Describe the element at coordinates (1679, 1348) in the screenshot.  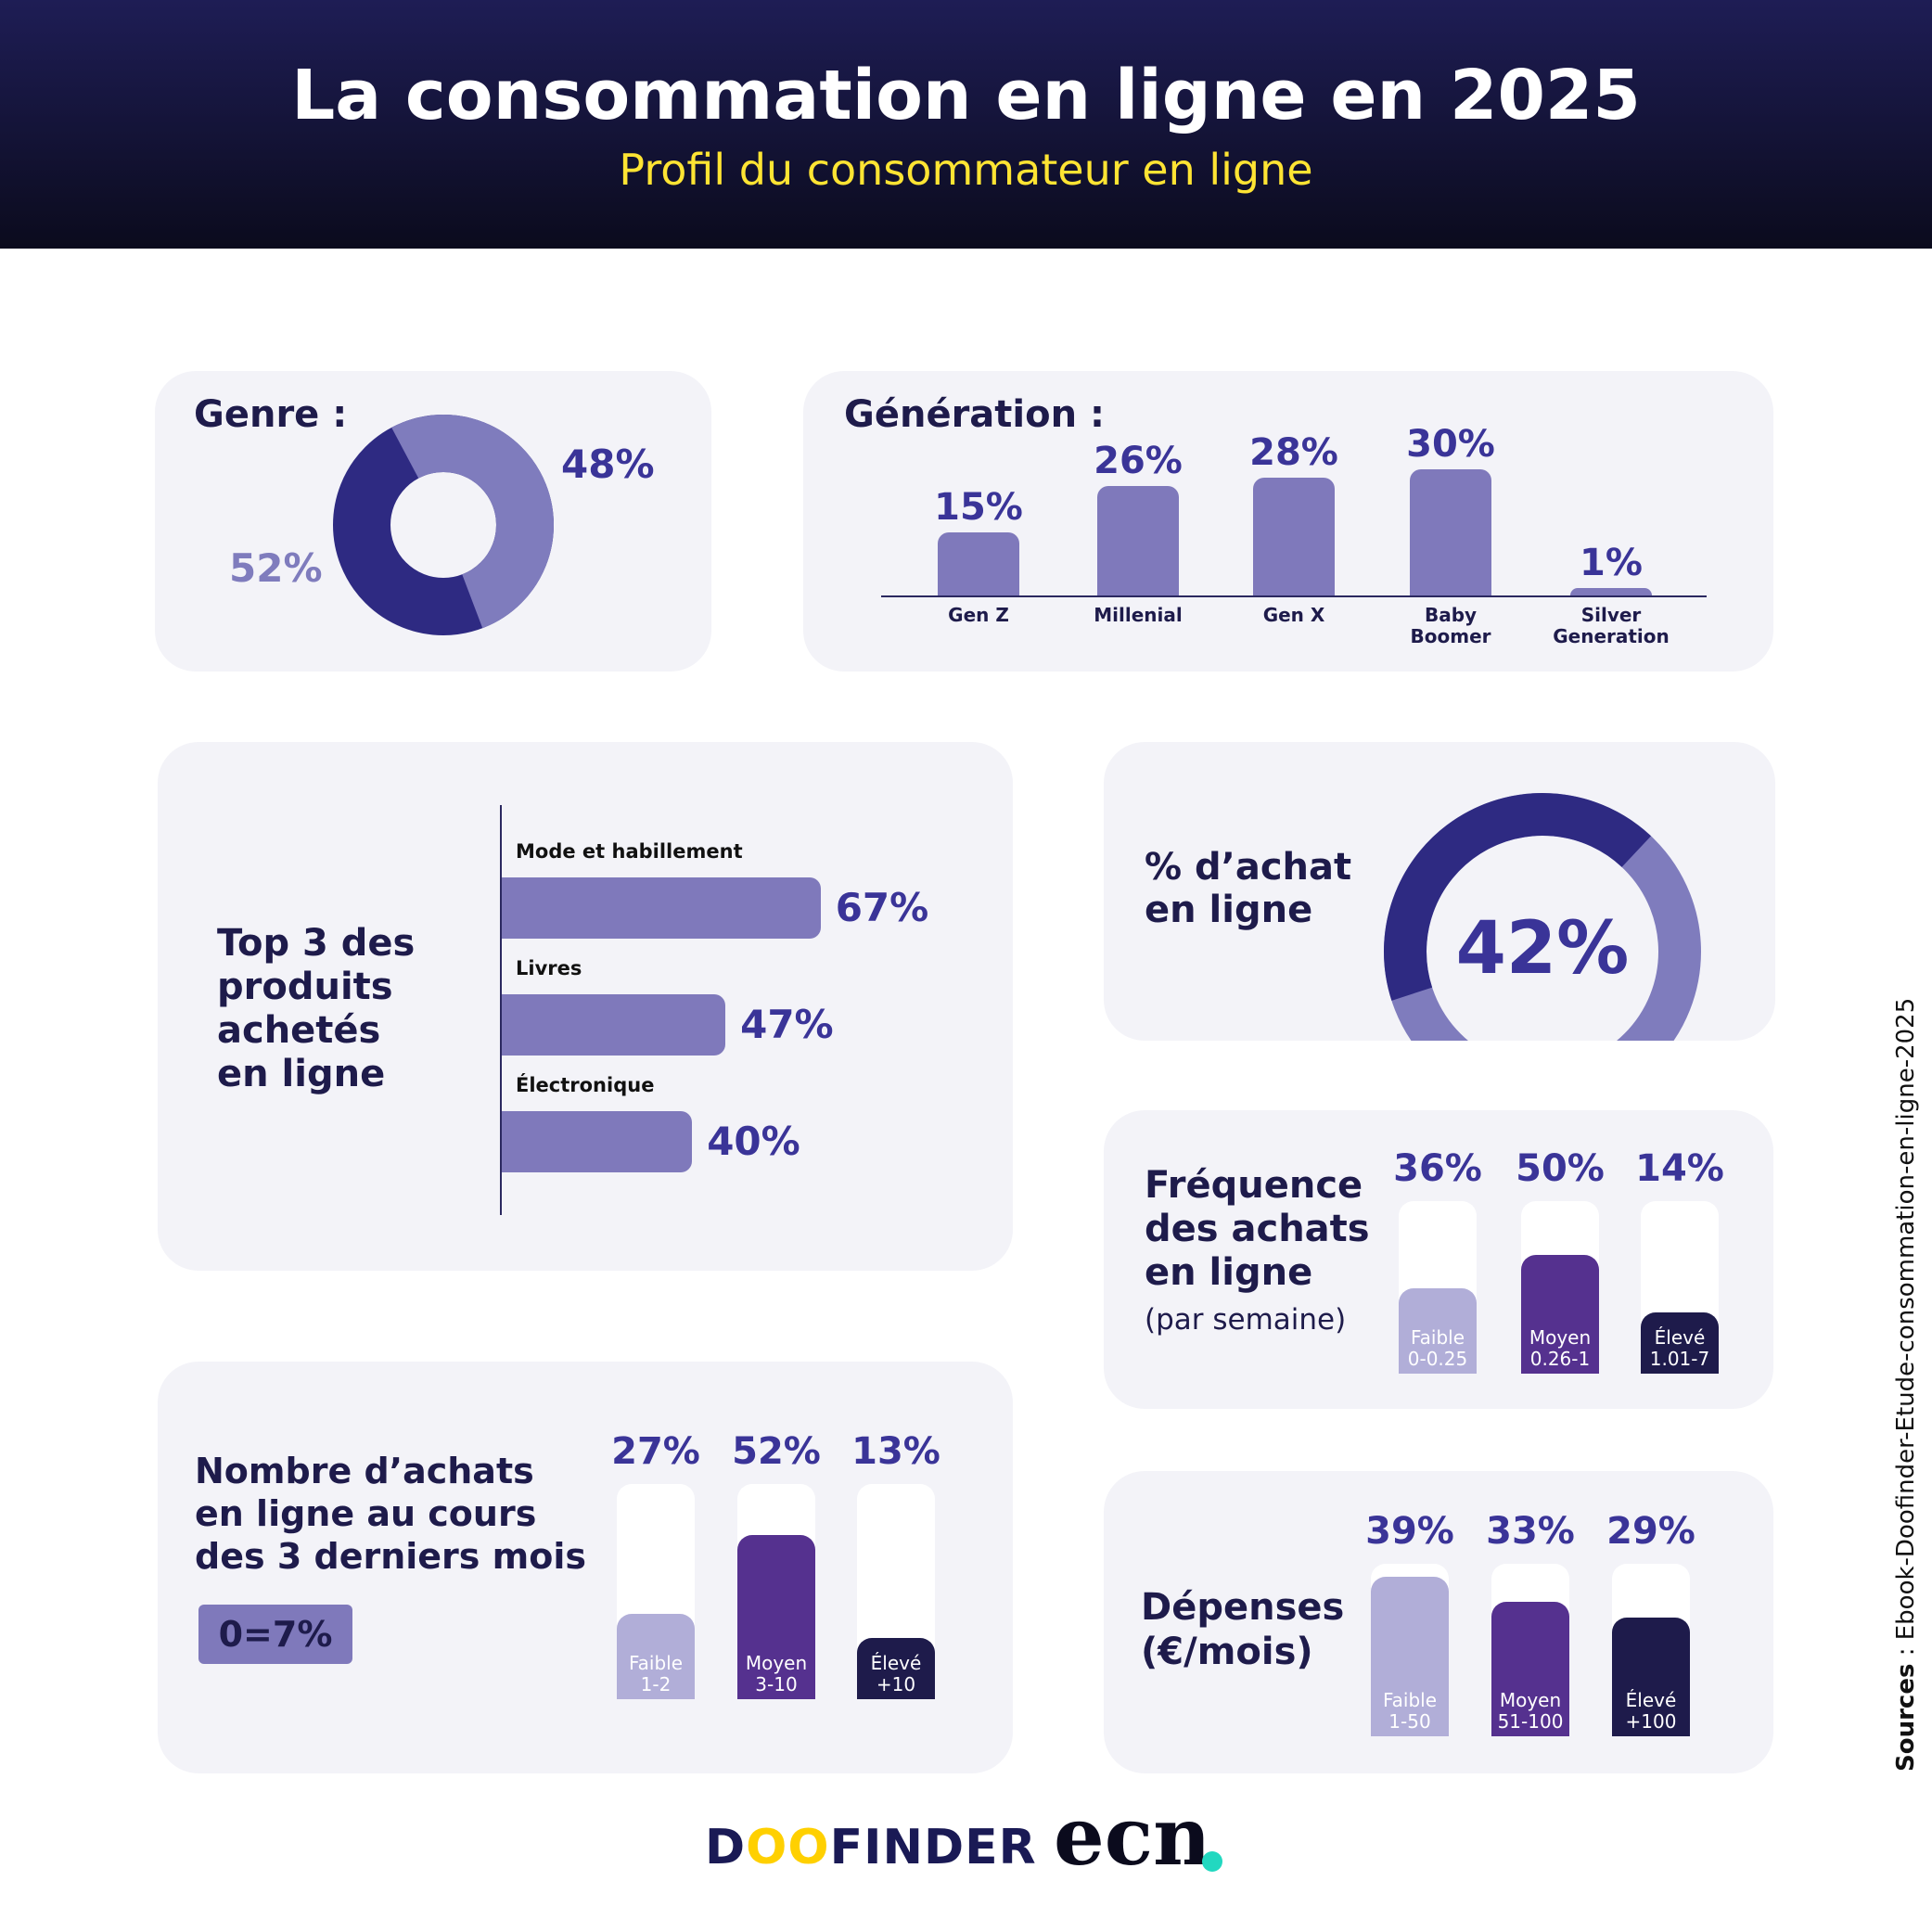
I see `frequence-col-label: Élevé 1.01-7` at that location.